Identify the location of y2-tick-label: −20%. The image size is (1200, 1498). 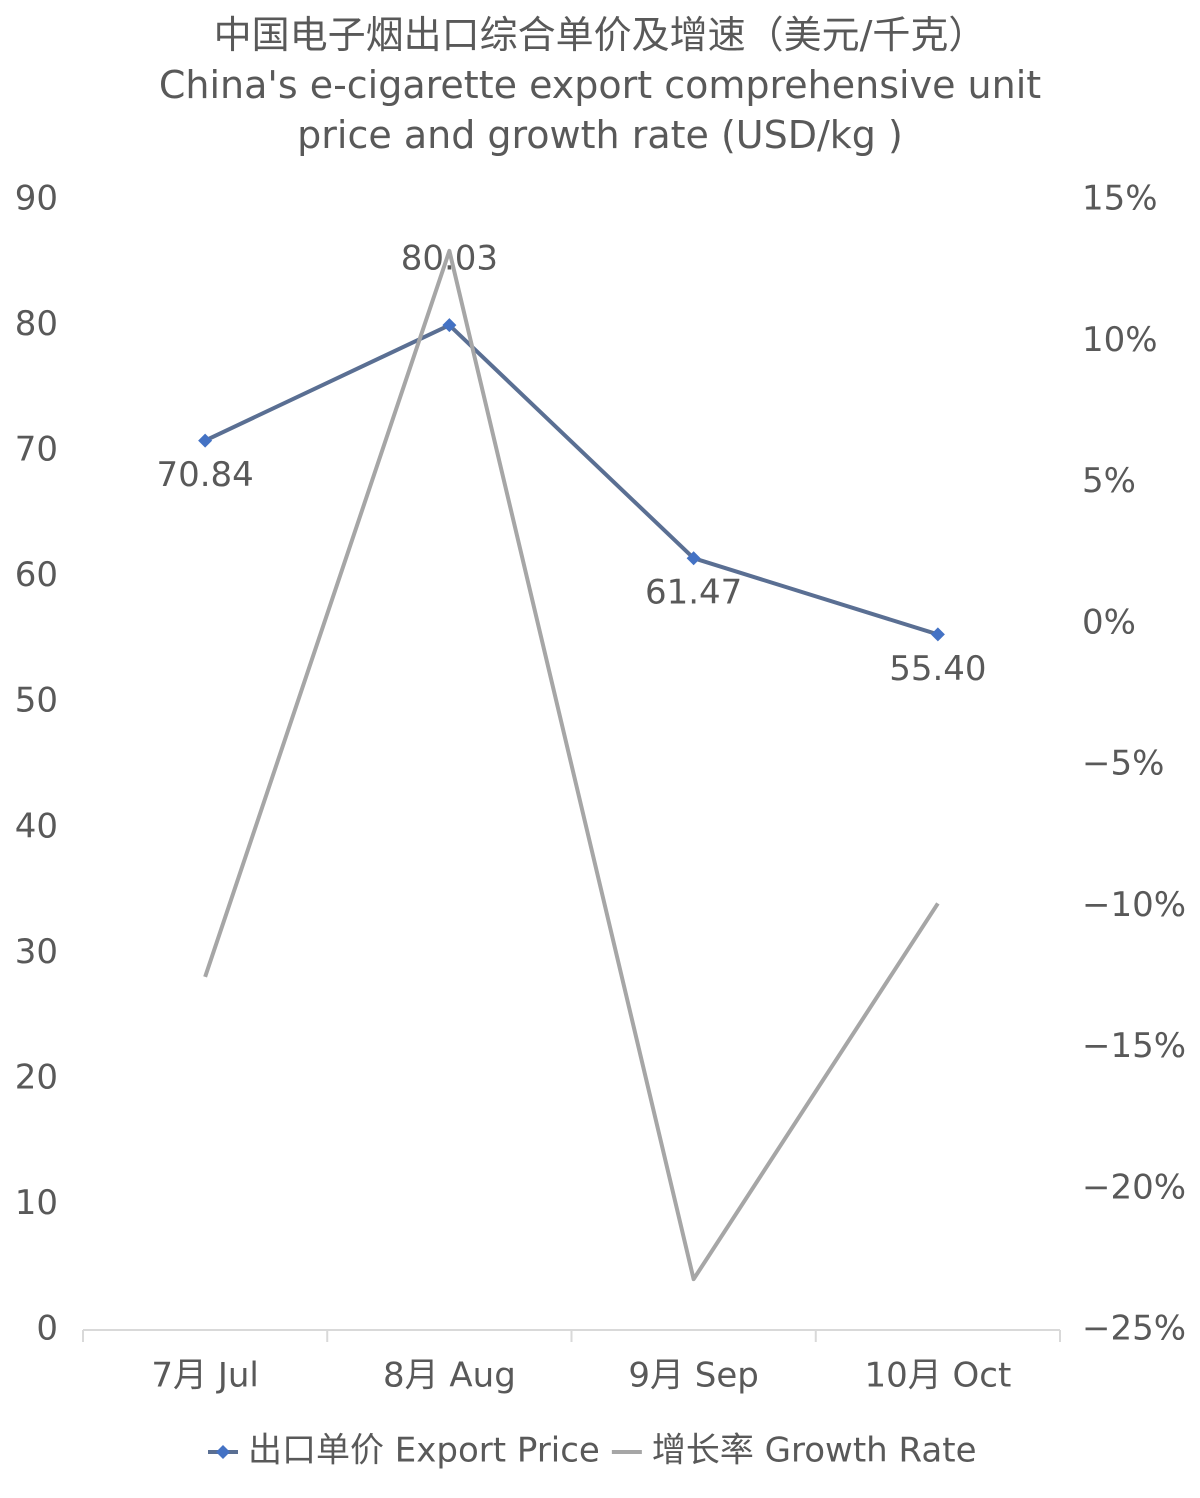
(1134, 1187).